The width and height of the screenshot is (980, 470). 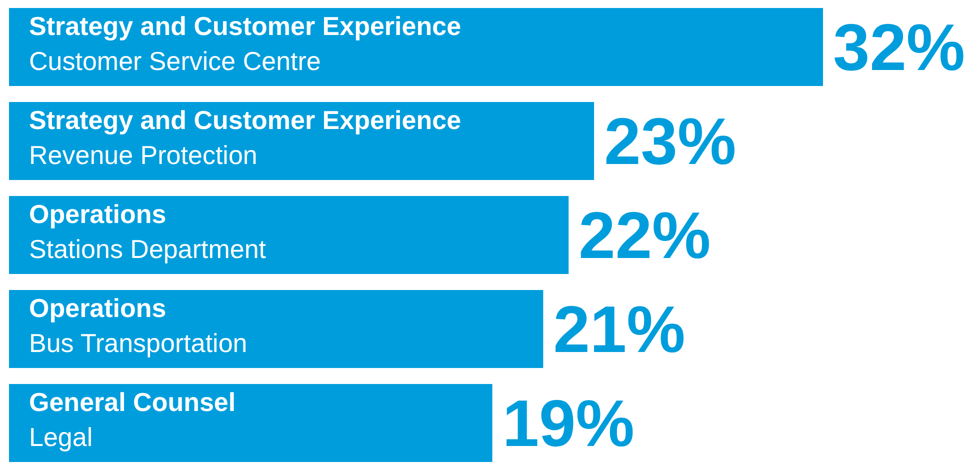 I want to click on y-tick-label: Strategy and Customer Experience Customer Service Centre, so click(x=245, y=43).